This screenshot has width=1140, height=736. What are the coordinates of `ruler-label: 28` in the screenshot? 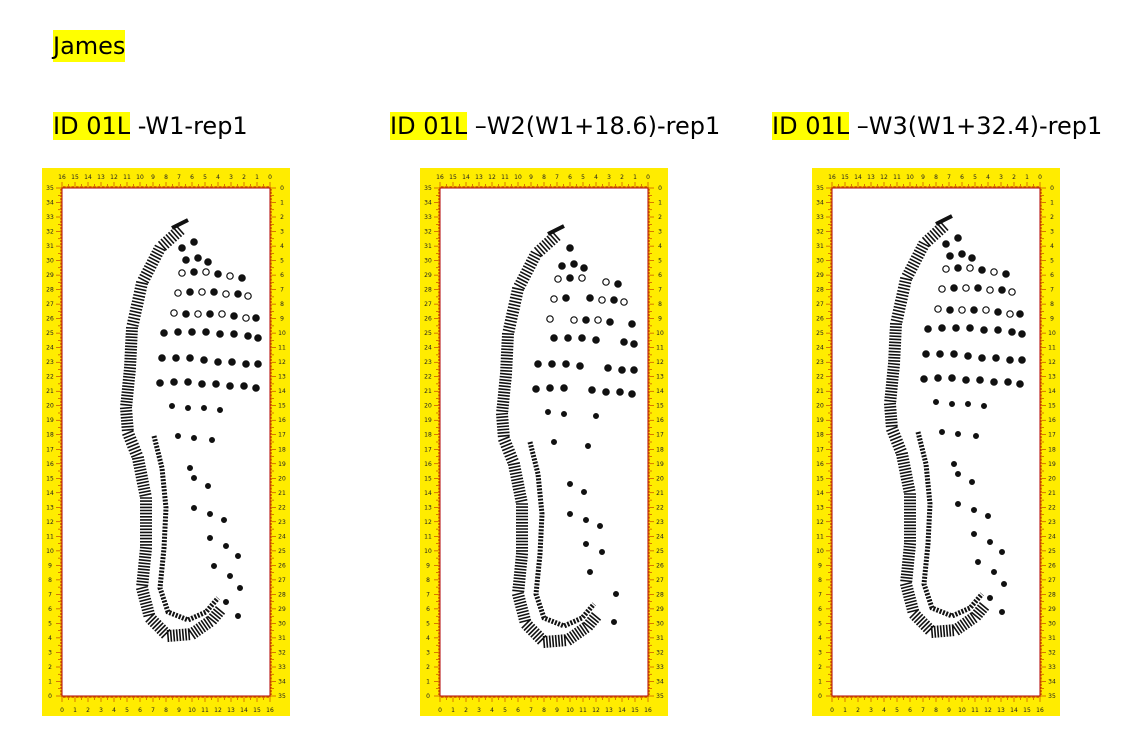 It's located at (1052, 594).